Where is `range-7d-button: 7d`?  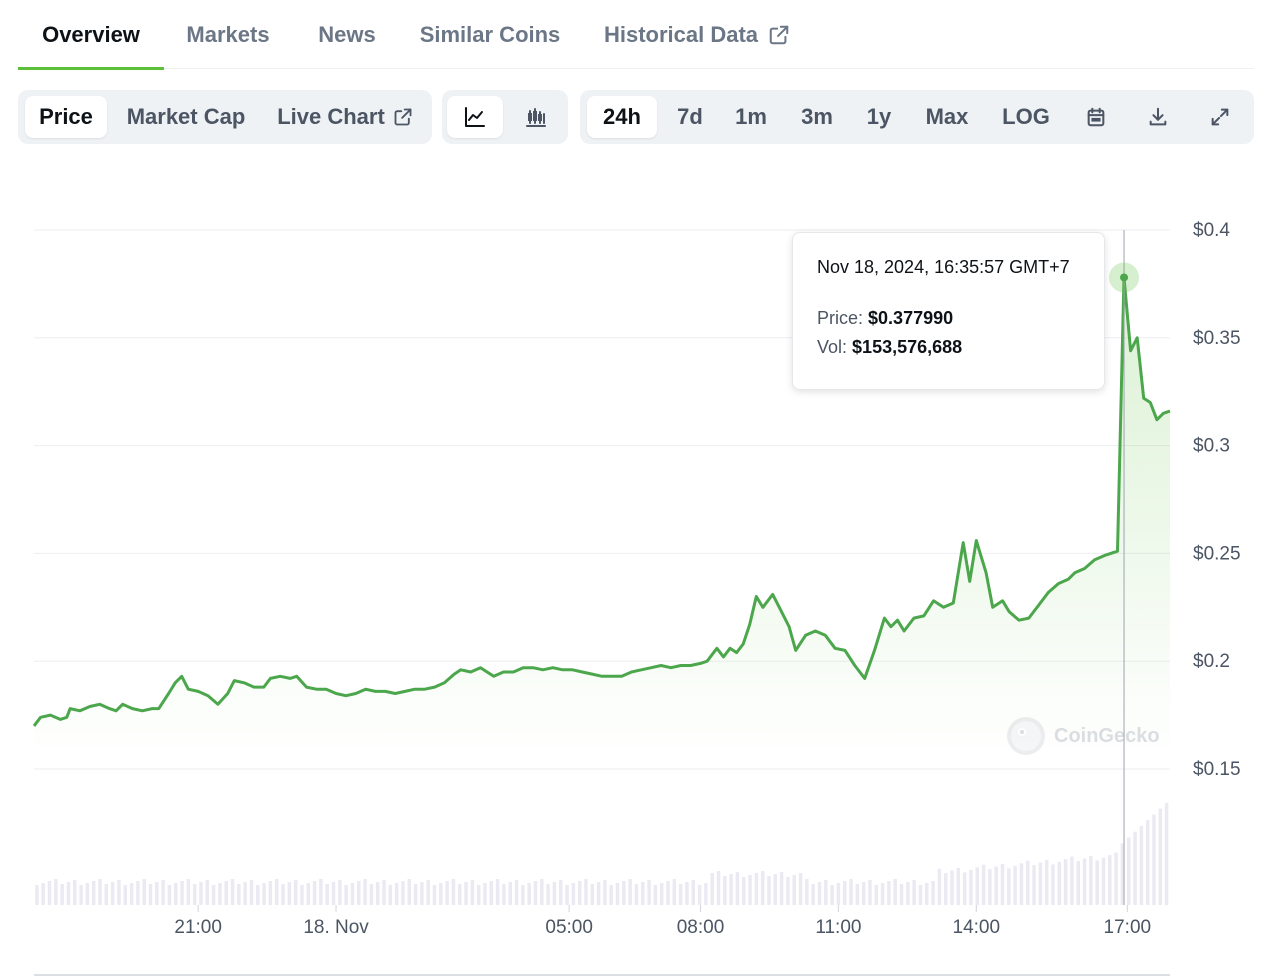
range-7d-button: 7d is located at coordinates (690, 117).